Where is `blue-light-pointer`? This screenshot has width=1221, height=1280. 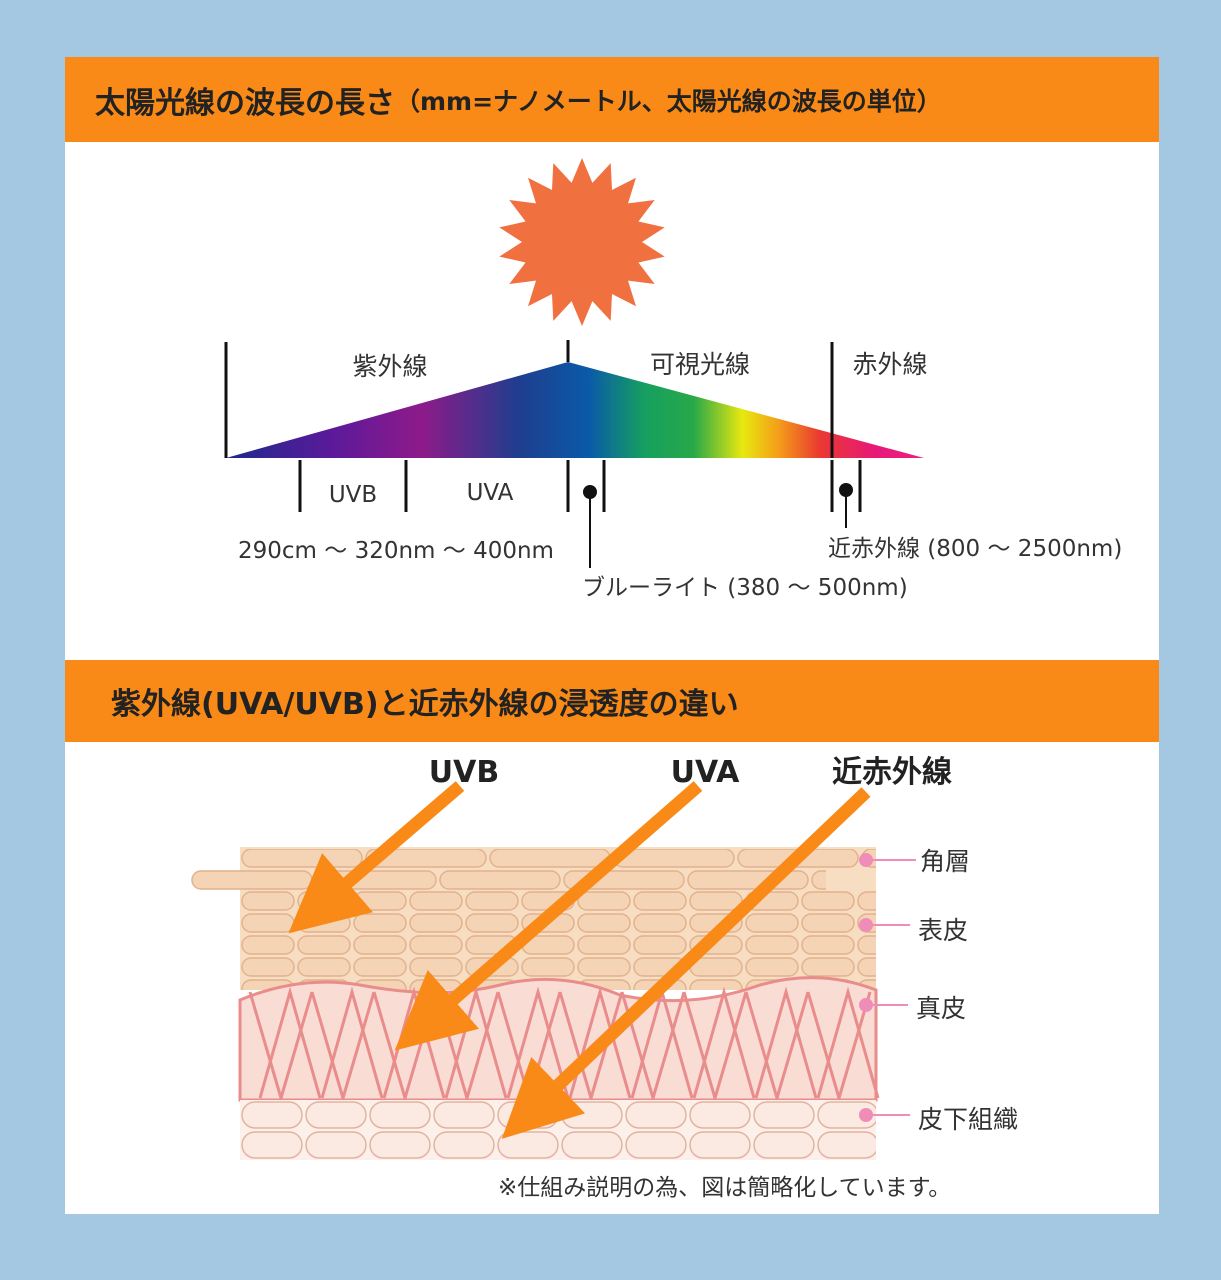 blue-light-pointer is located at coordinates (590, 526).